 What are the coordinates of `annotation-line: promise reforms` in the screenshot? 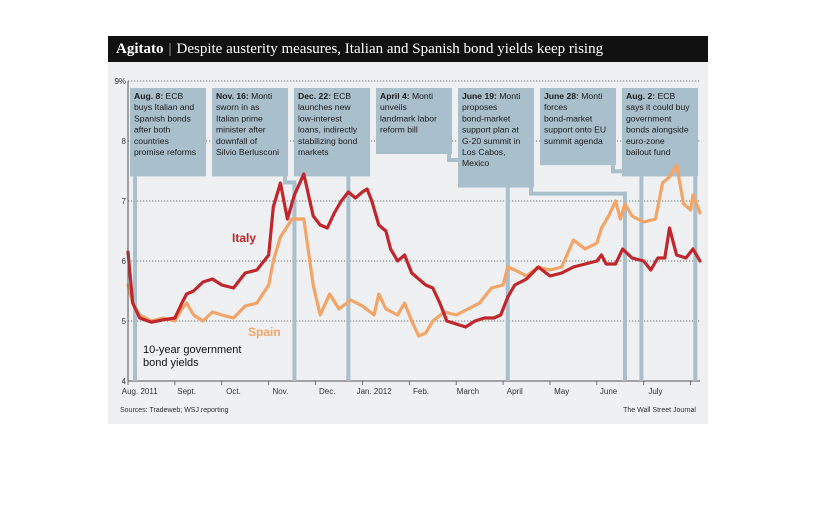 It's located at (165, 152).